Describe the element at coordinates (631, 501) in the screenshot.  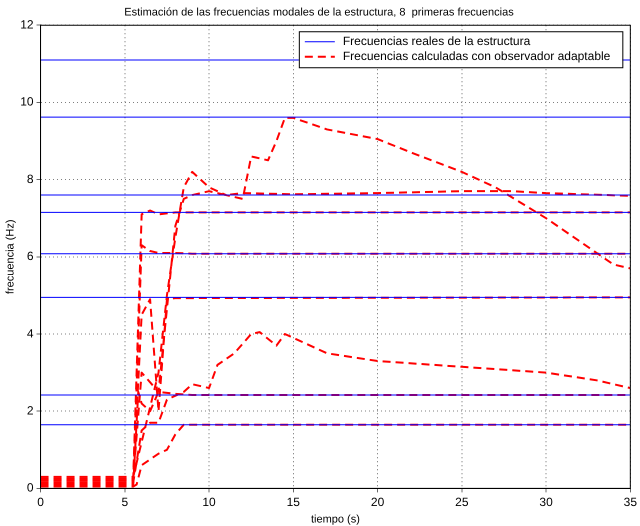
I see `x-tick-label: 35` at that location.